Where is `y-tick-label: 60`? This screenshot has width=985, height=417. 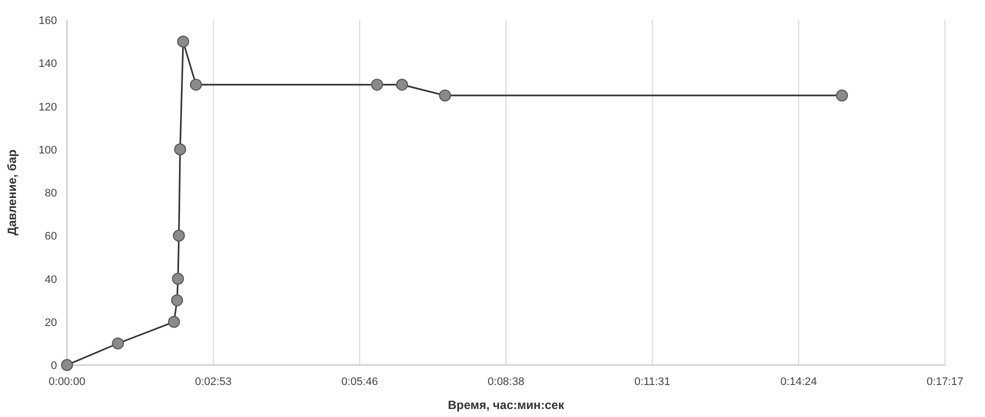 y-tick-label: 60 is located at coordinates (50, 236).